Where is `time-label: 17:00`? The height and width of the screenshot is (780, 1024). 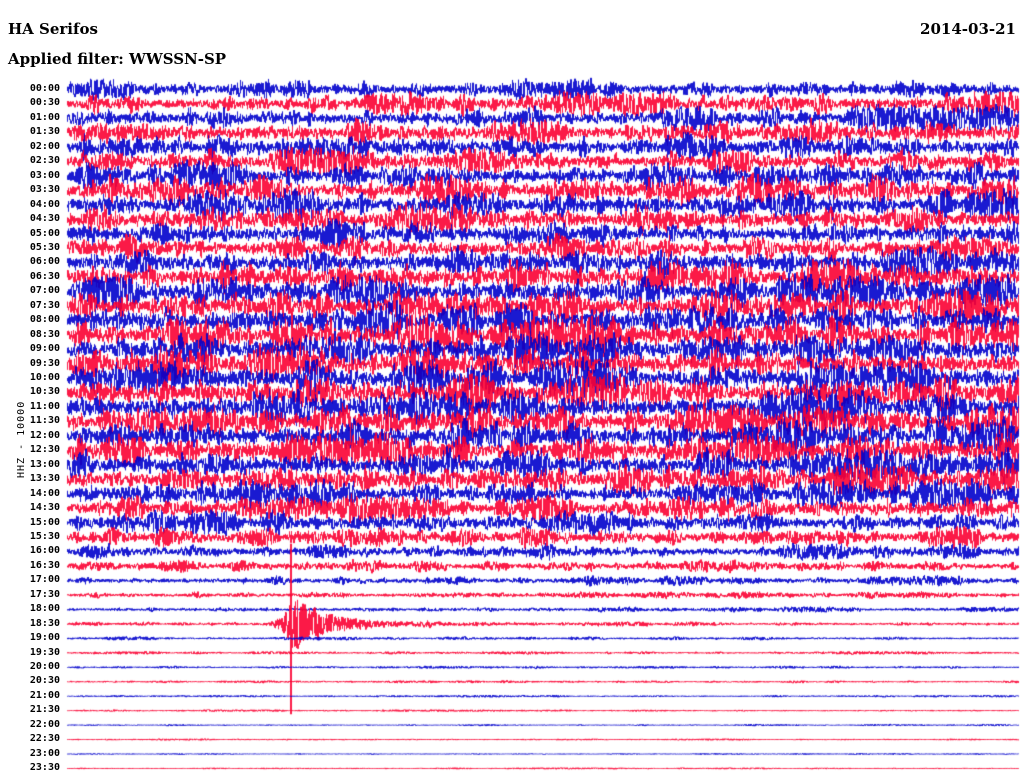 time-label: 17:00 is located at coordinates (44, 580).